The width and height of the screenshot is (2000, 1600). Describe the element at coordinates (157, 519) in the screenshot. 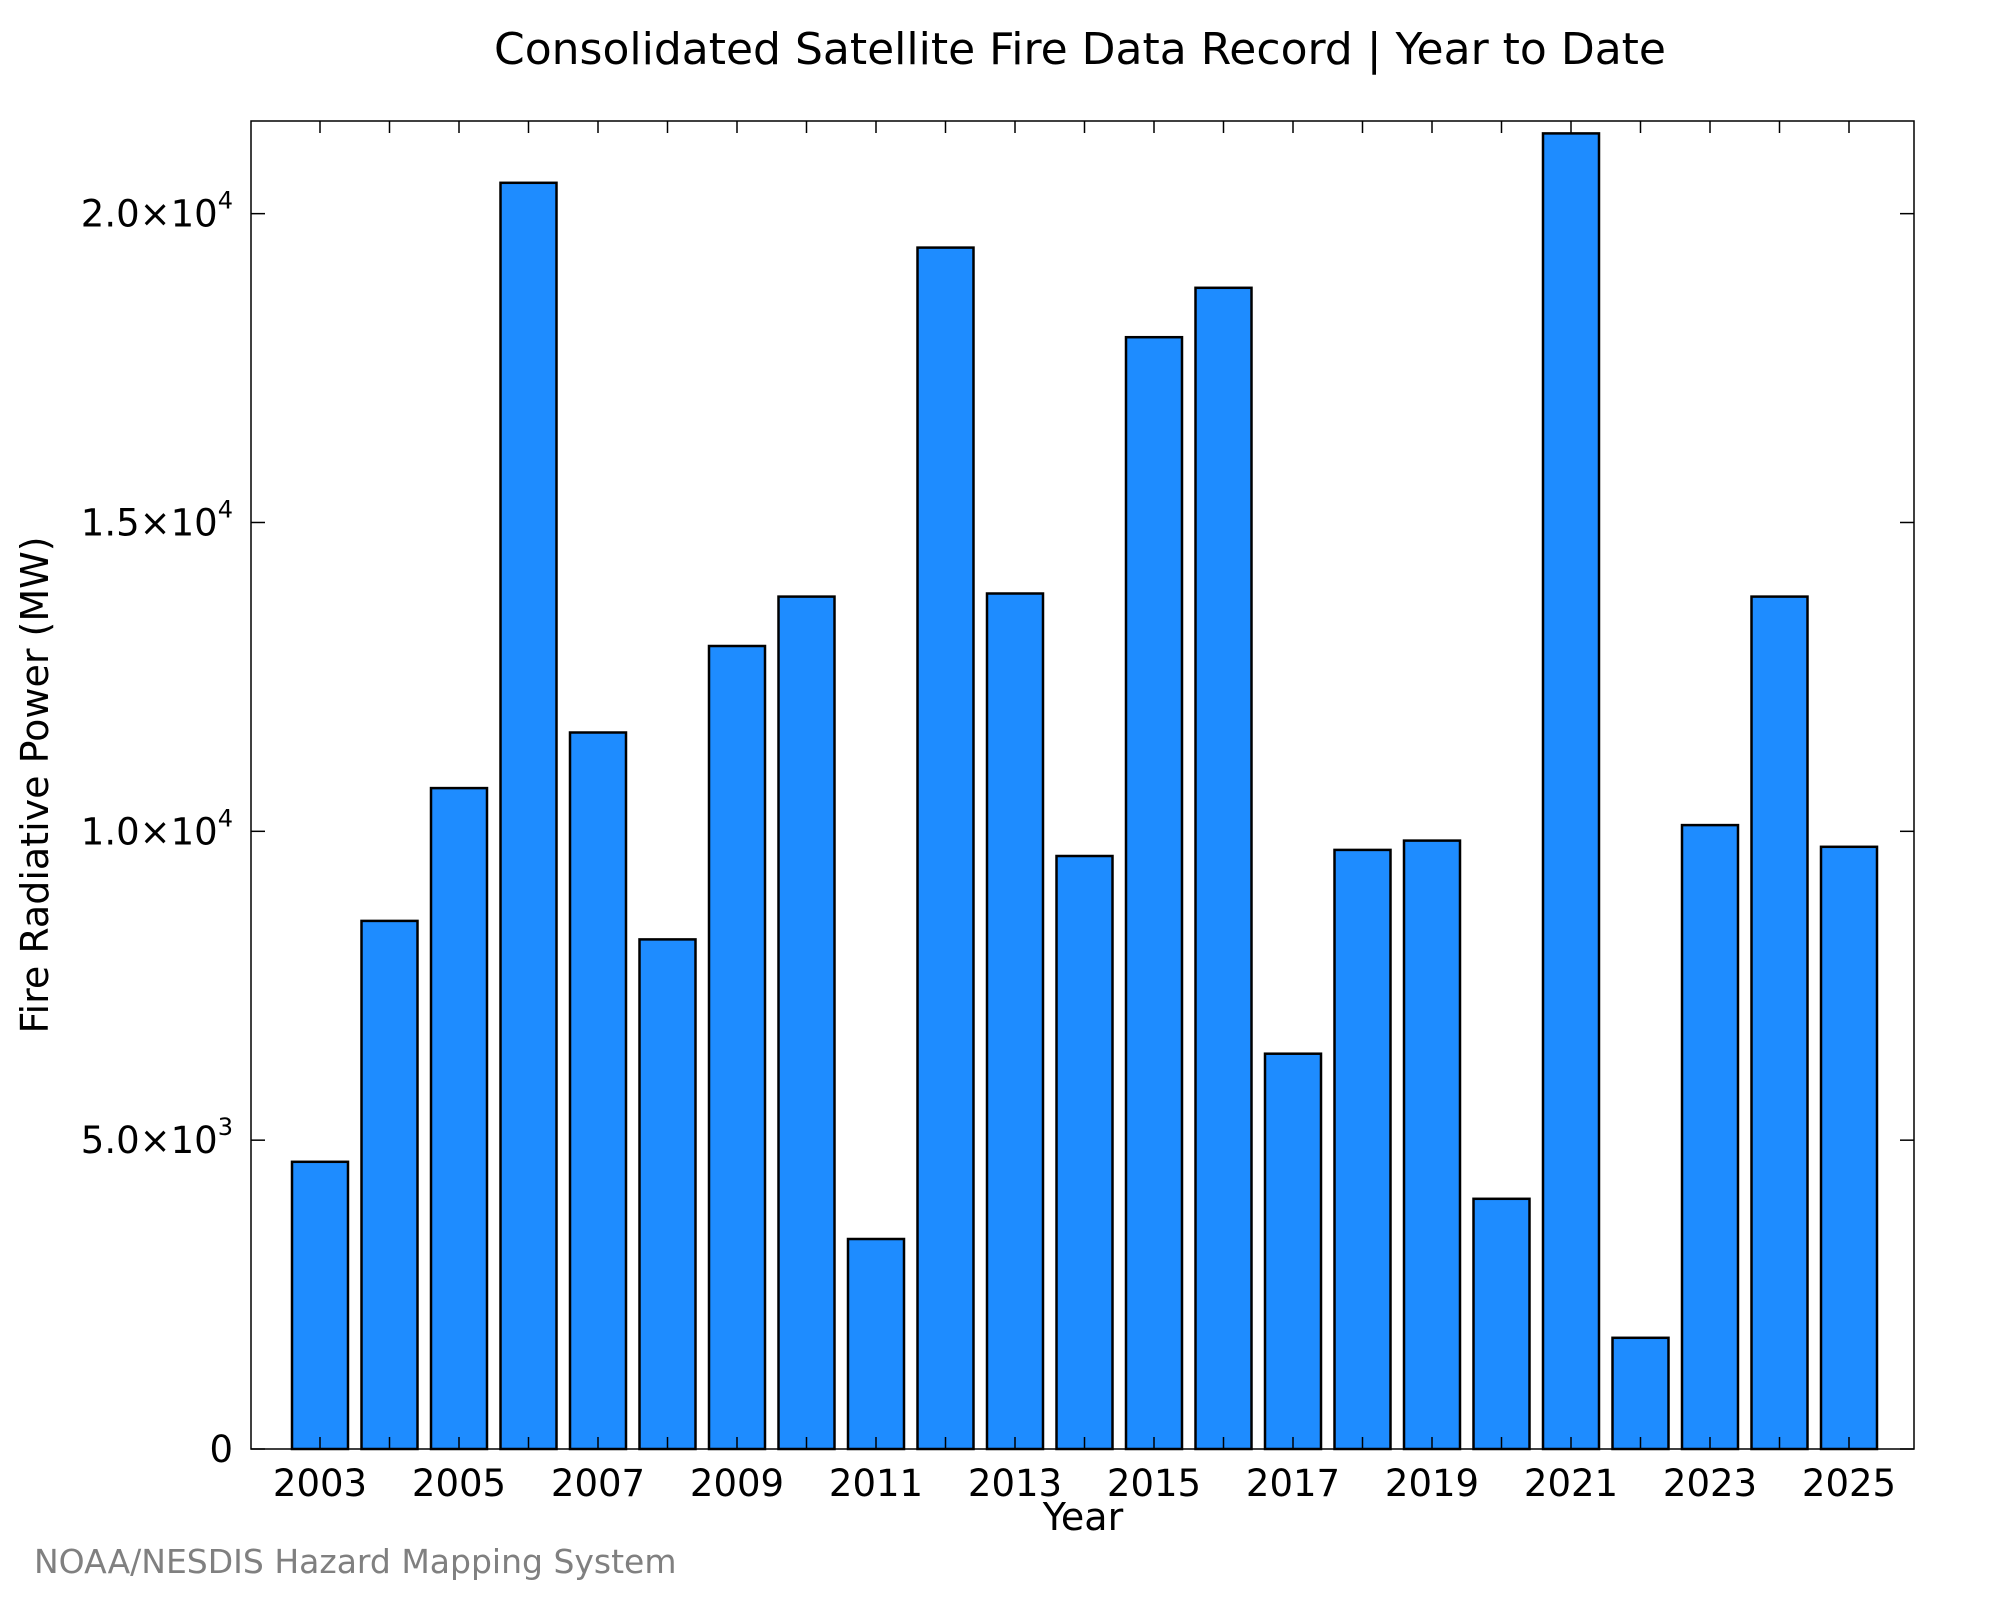

I see `y-tick-label: 1.5×10⁴` at that location.